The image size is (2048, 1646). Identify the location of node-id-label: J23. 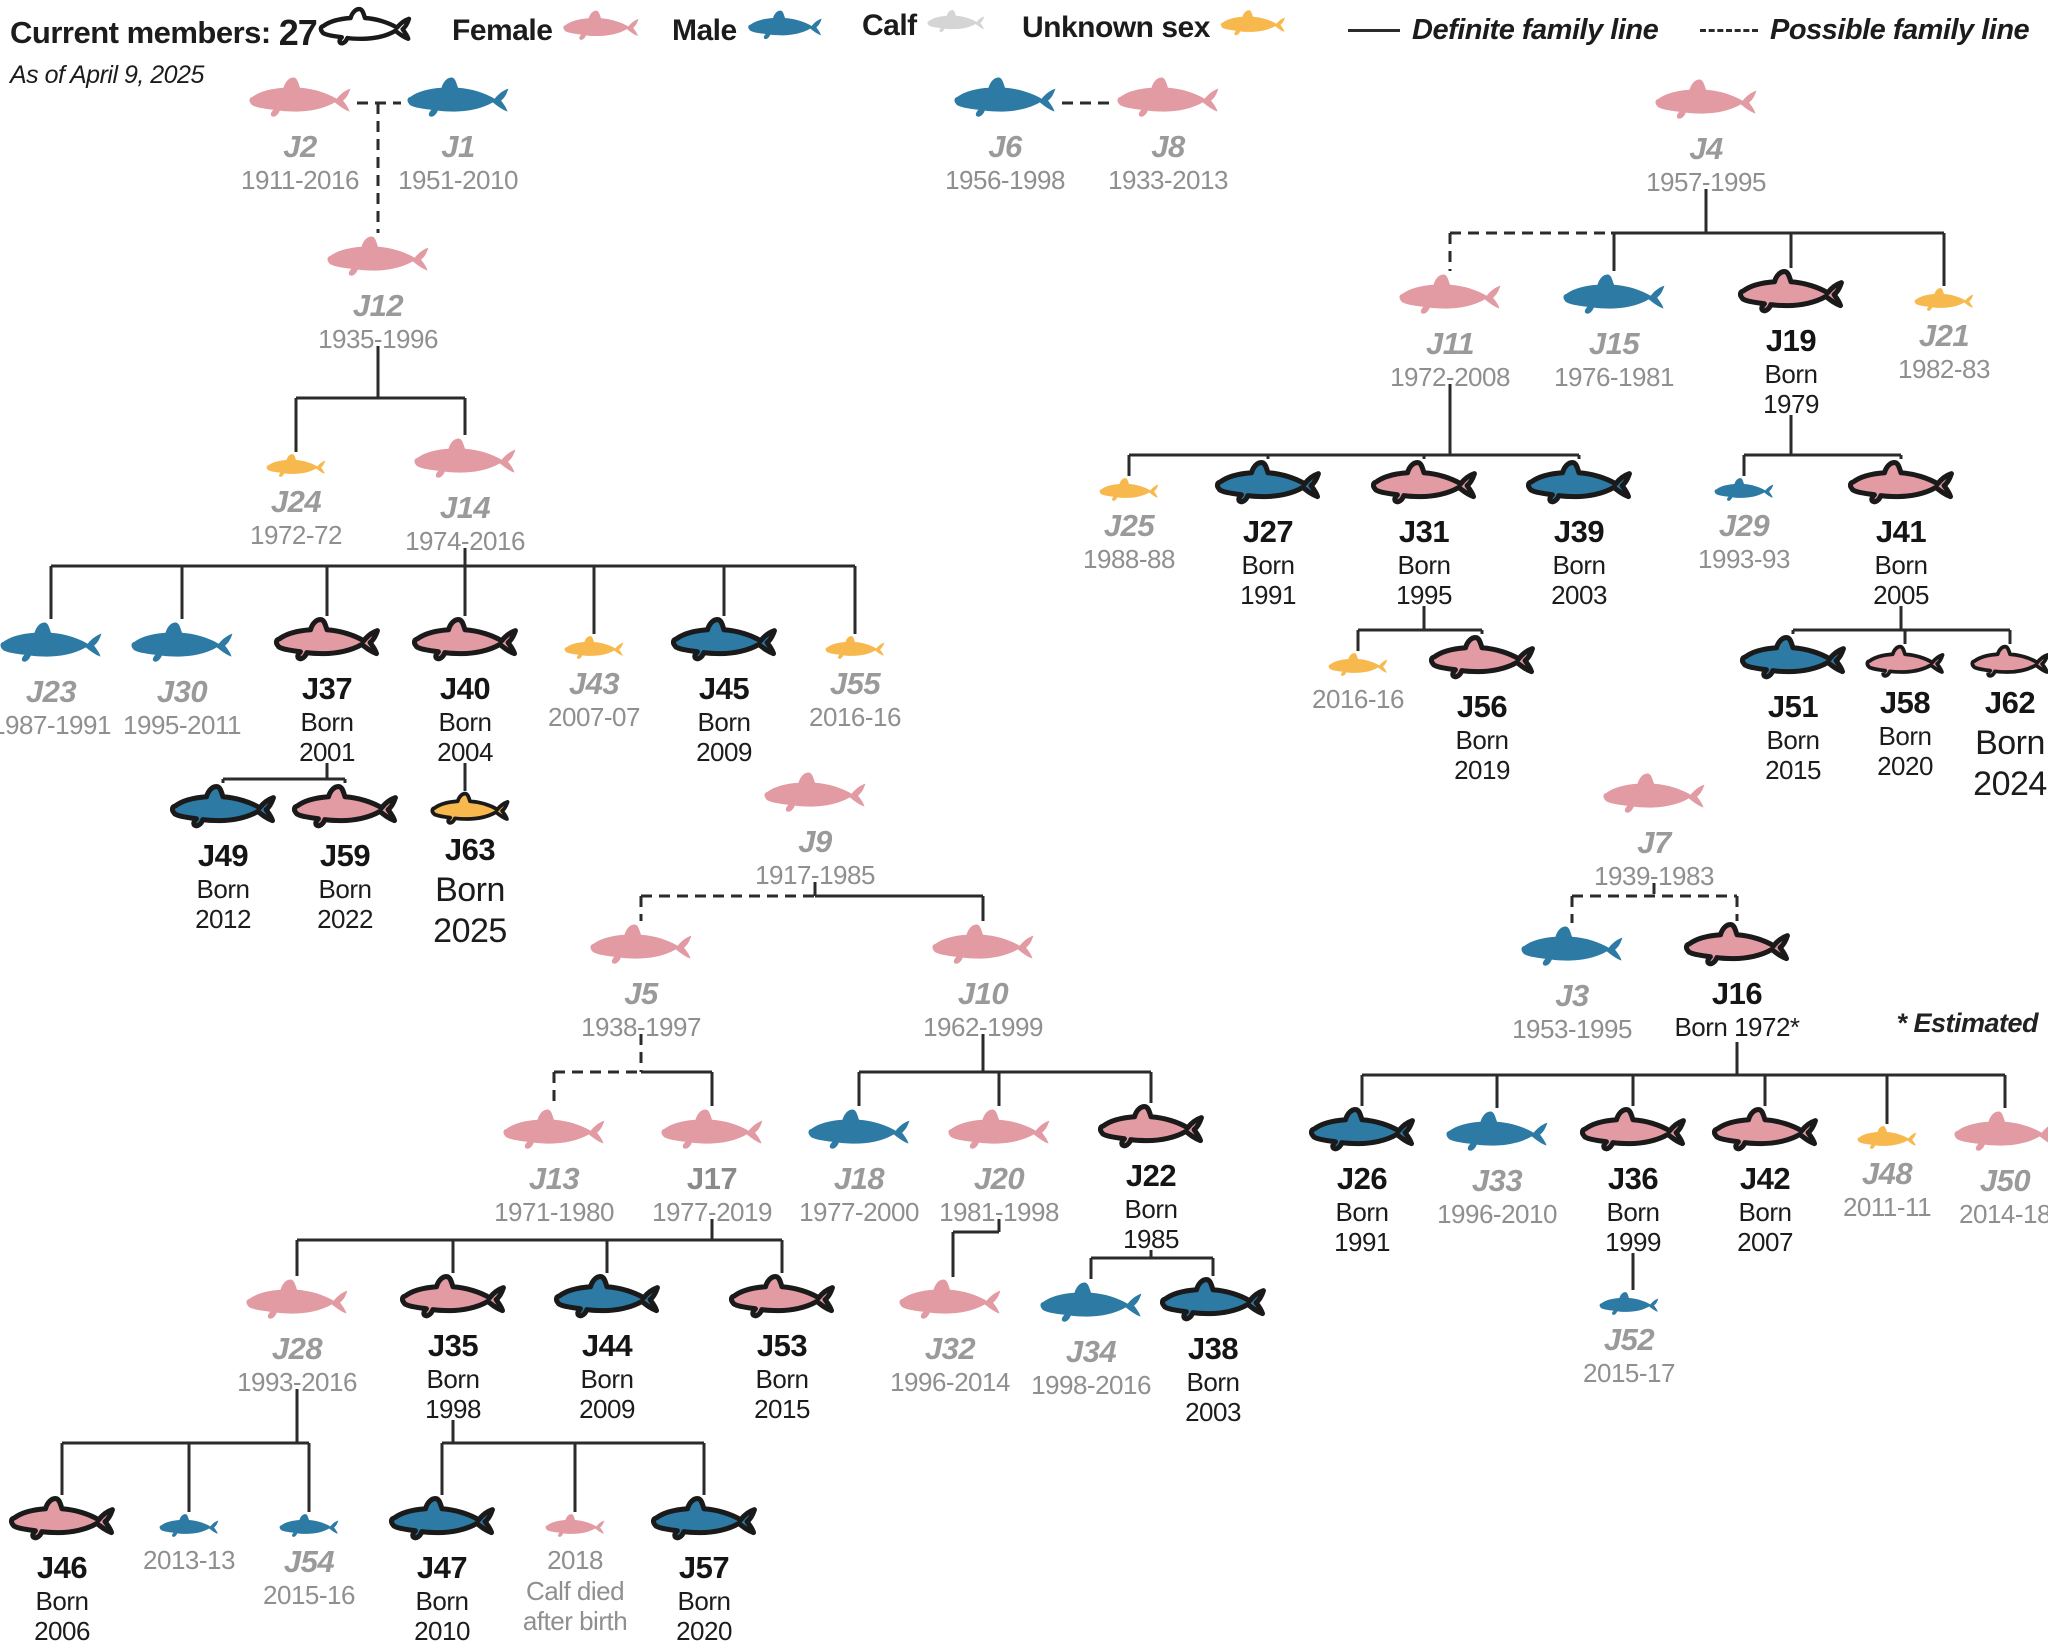
(51, 691).